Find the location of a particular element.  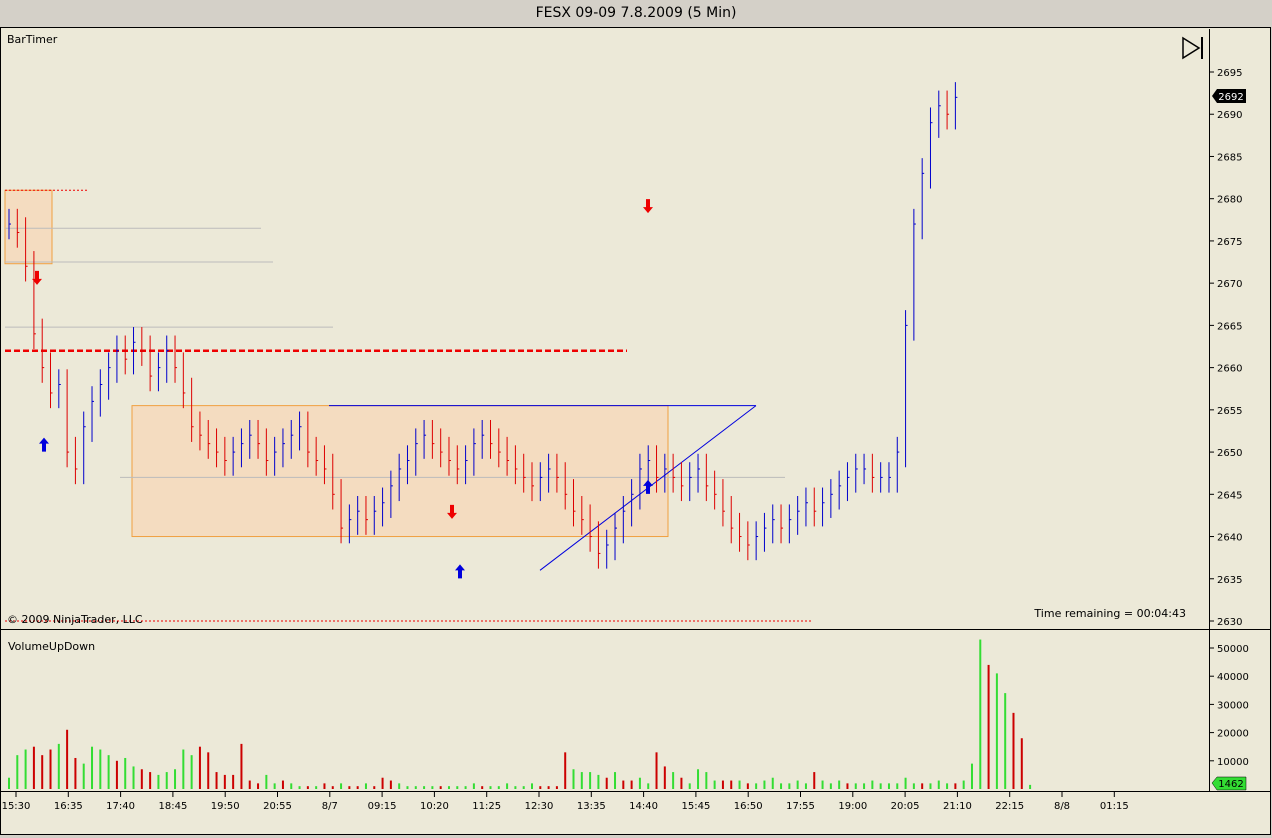

price-tick-label: 2640 is located at coordinates (1229, 538).